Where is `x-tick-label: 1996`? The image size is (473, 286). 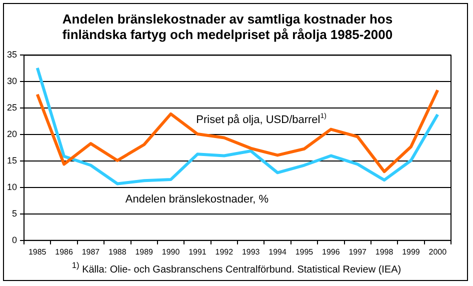
x-tick-label: 1996 is located at coordinates (331, 251).